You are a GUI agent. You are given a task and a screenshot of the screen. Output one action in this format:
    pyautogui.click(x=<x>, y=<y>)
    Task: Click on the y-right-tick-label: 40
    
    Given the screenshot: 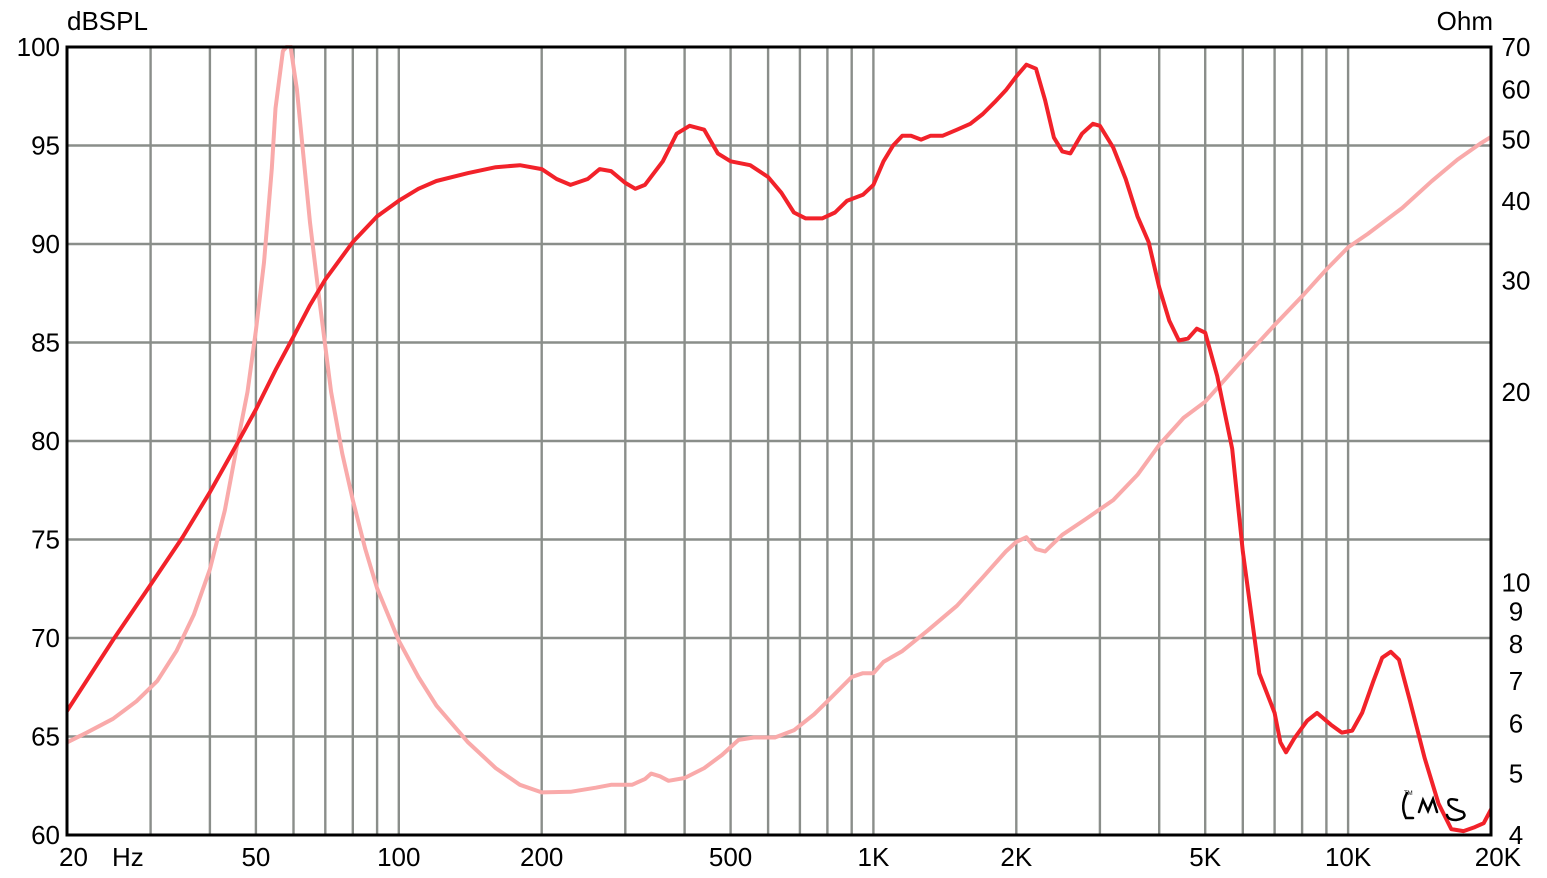 What is the action you would take?
    pyautogui.click(x=1516, y=201)
    